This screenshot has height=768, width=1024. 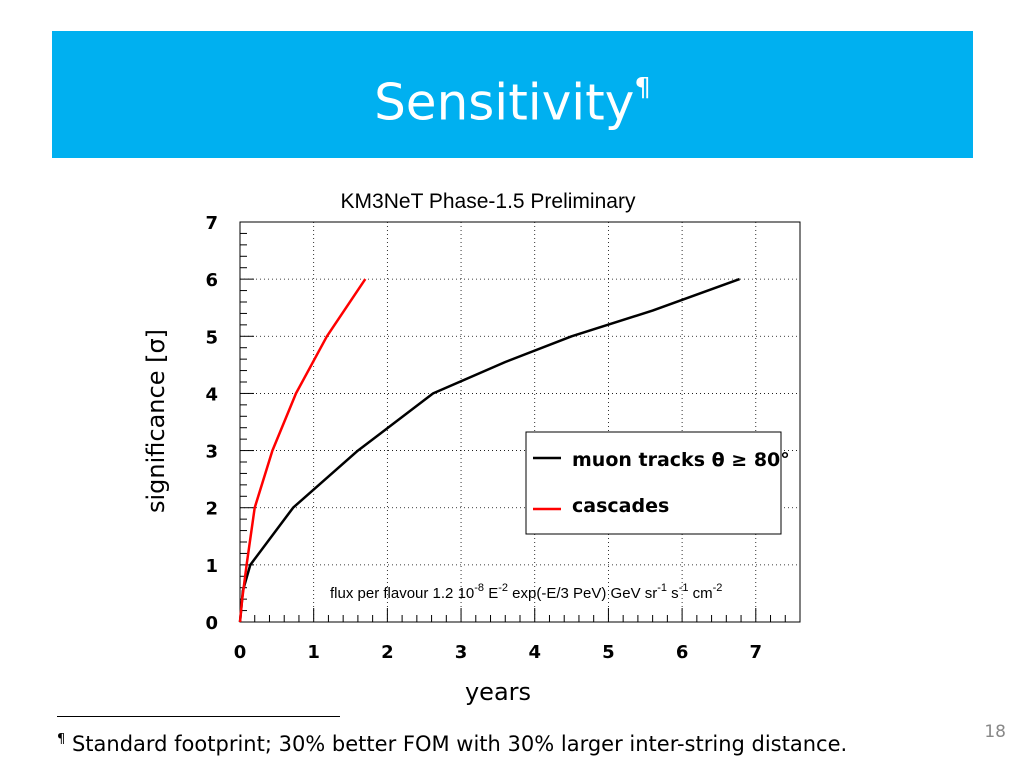 What do you see at coordinates (198, 716) in the screenshot?
I see `footnote-divider` at bounding box center [198, 716].